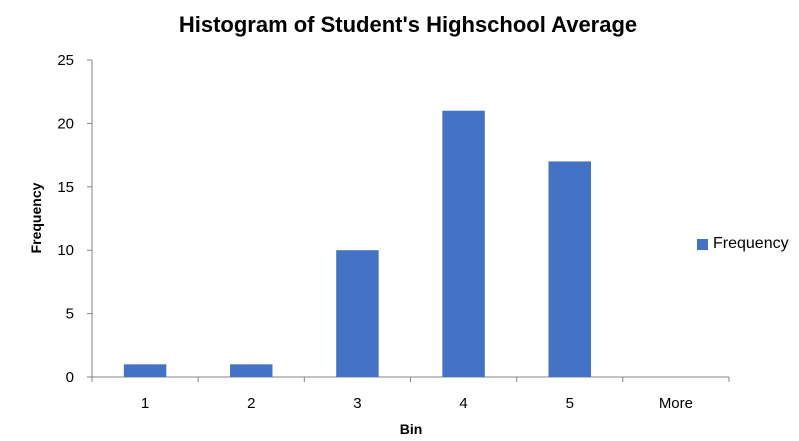 The image size is (799, 441). I want to click on x-tick-label: 4, so click(463, 403).